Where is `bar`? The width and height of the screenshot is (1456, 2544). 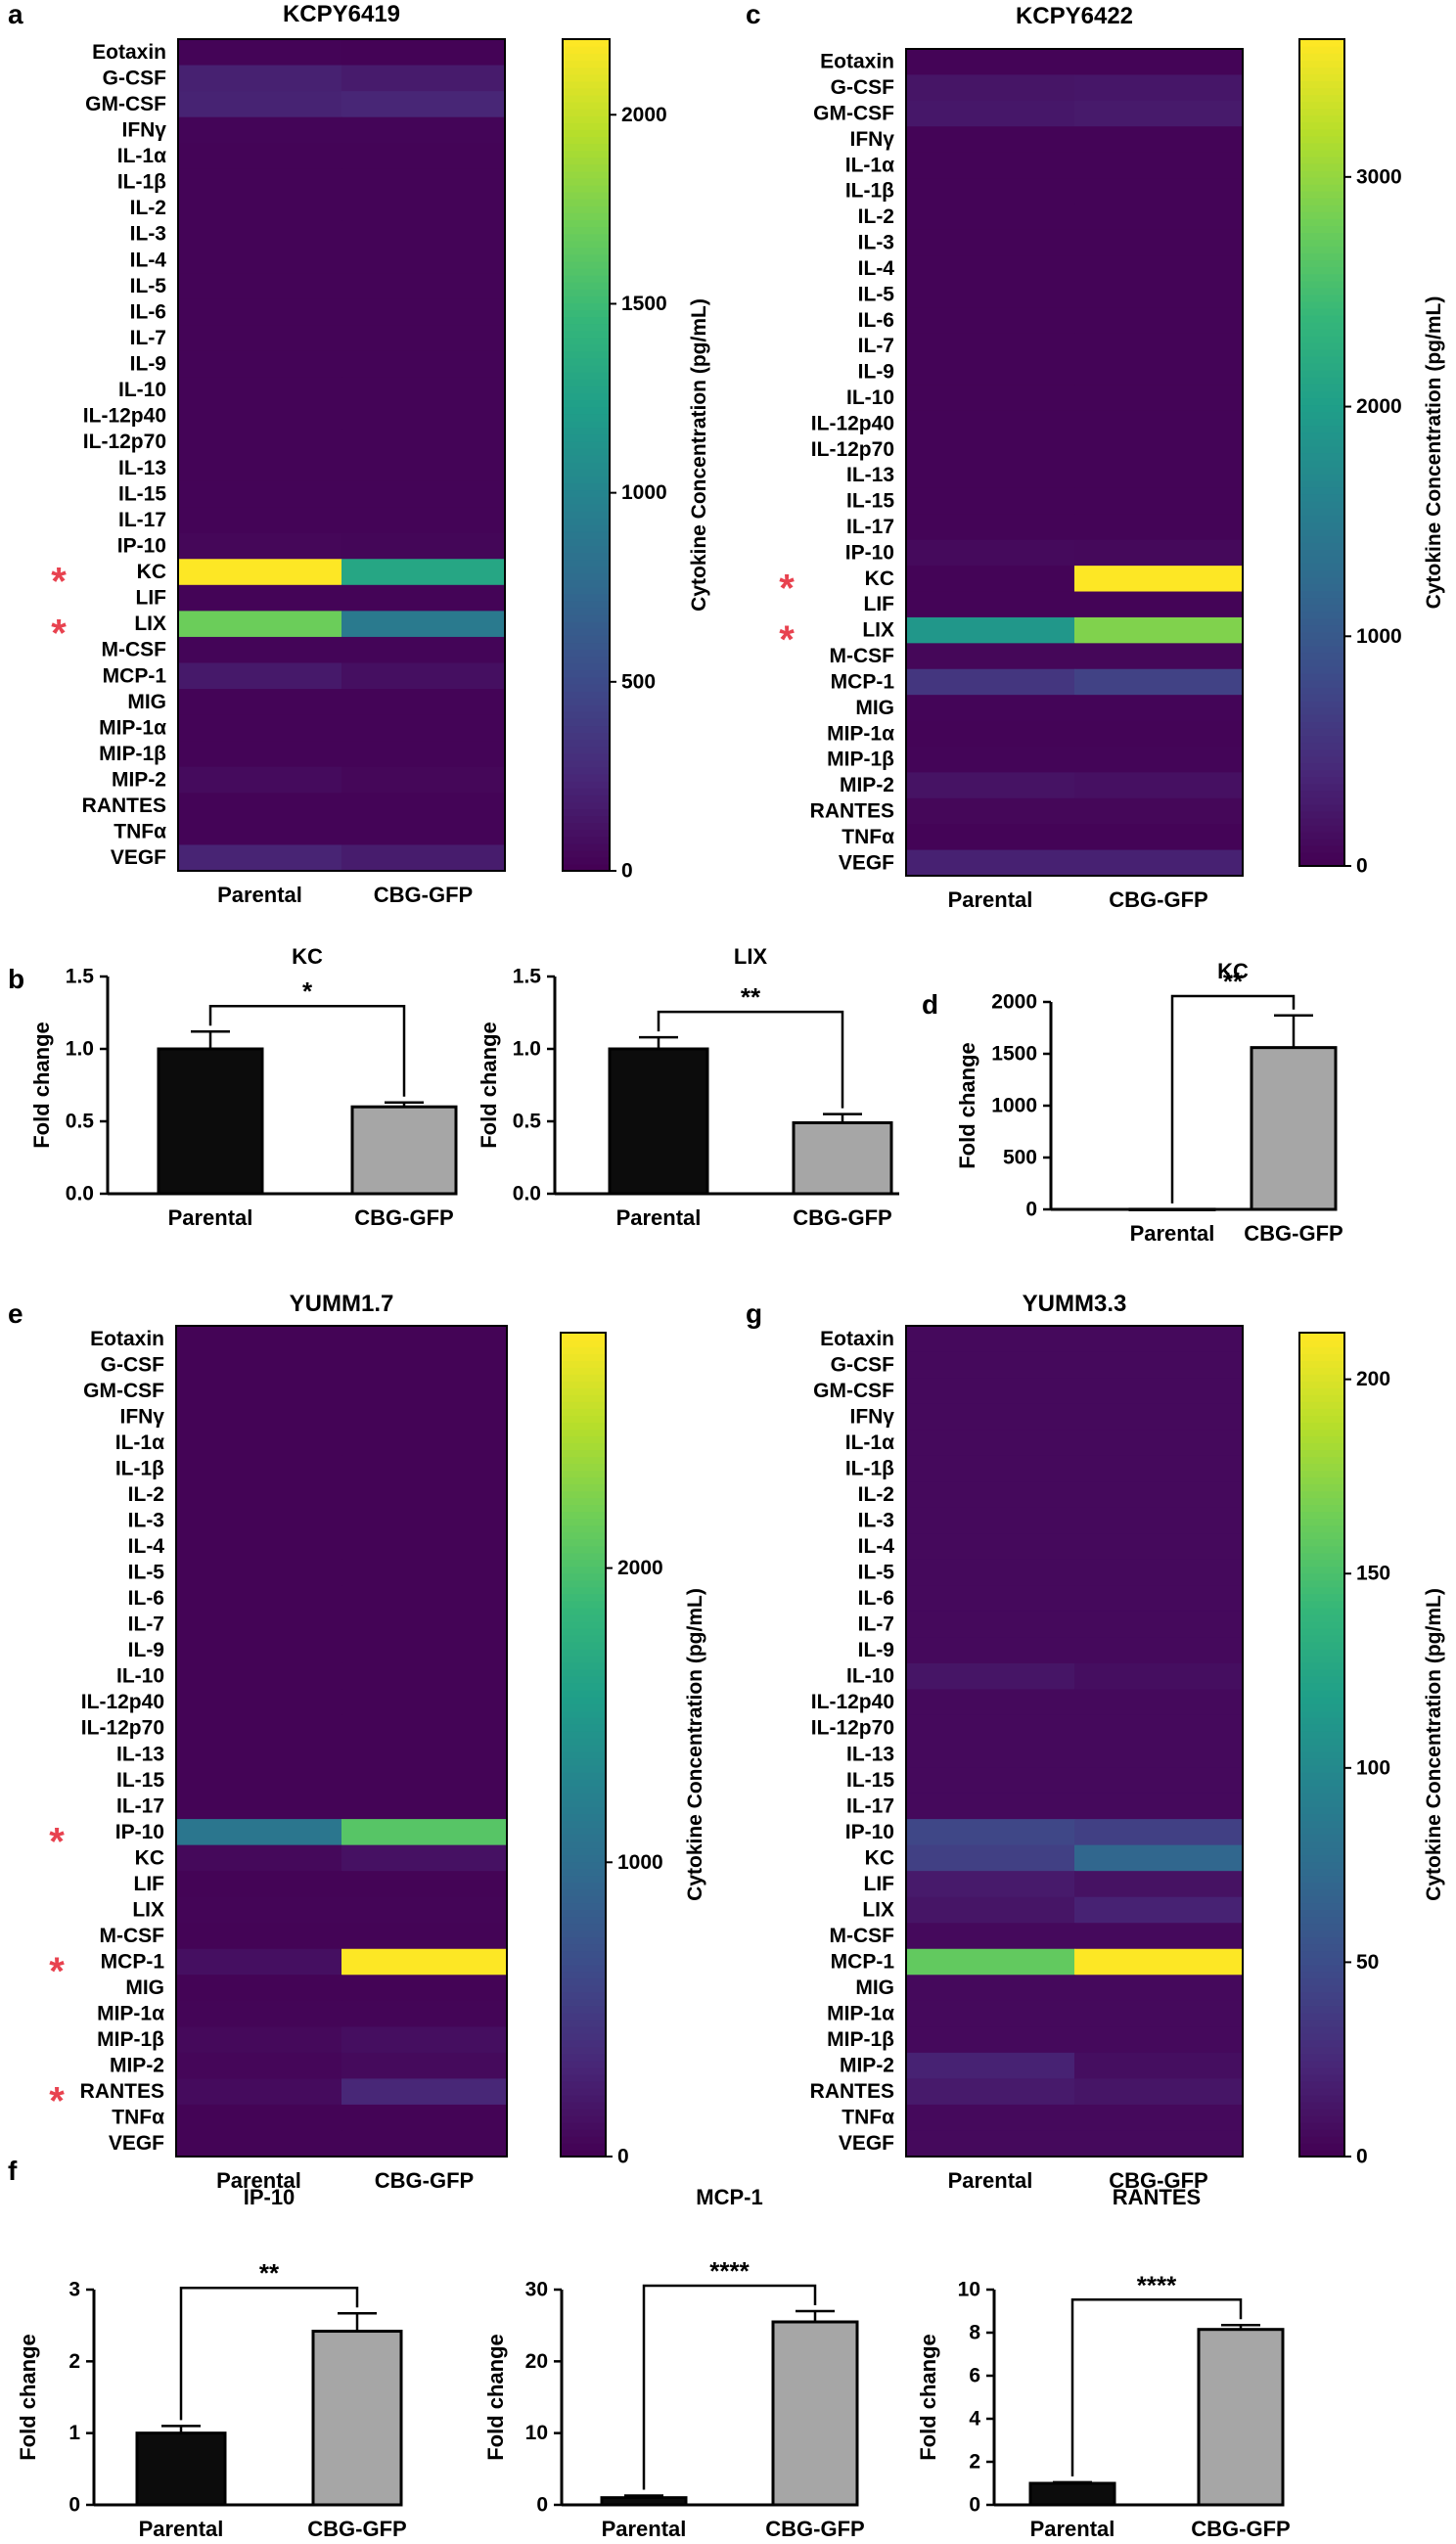
bar is located at coordinates (1072, 2494).